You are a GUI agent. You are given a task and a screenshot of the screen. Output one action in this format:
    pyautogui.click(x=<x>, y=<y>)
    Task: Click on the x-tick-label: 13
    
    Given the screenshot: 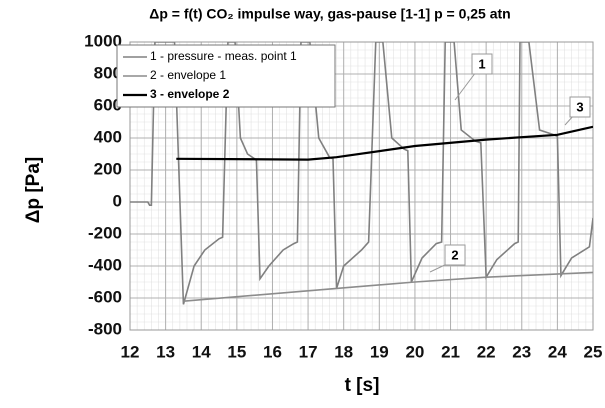 What is the action you would take?
    pyautogui.click(x=165, y=351)
    